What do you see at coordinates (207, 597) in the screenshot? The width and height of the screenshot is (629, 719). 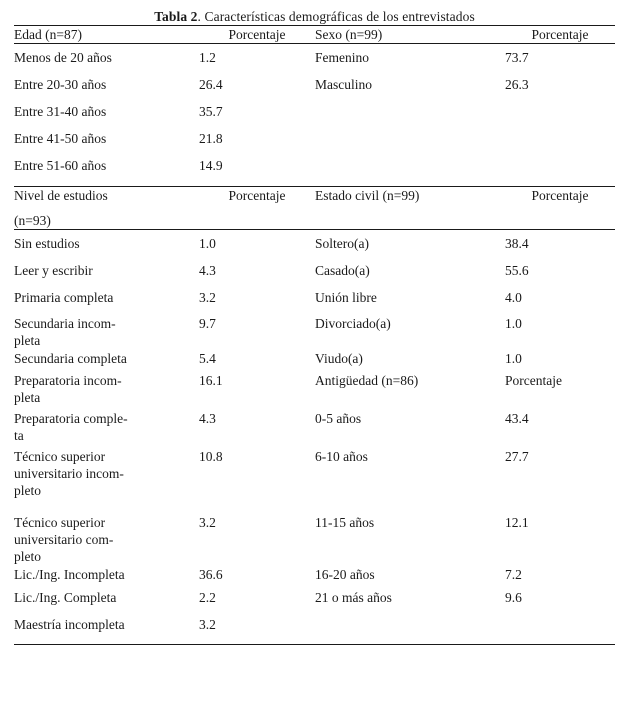 I see `row-pct: 2.2` at bounding box center [207, 597].